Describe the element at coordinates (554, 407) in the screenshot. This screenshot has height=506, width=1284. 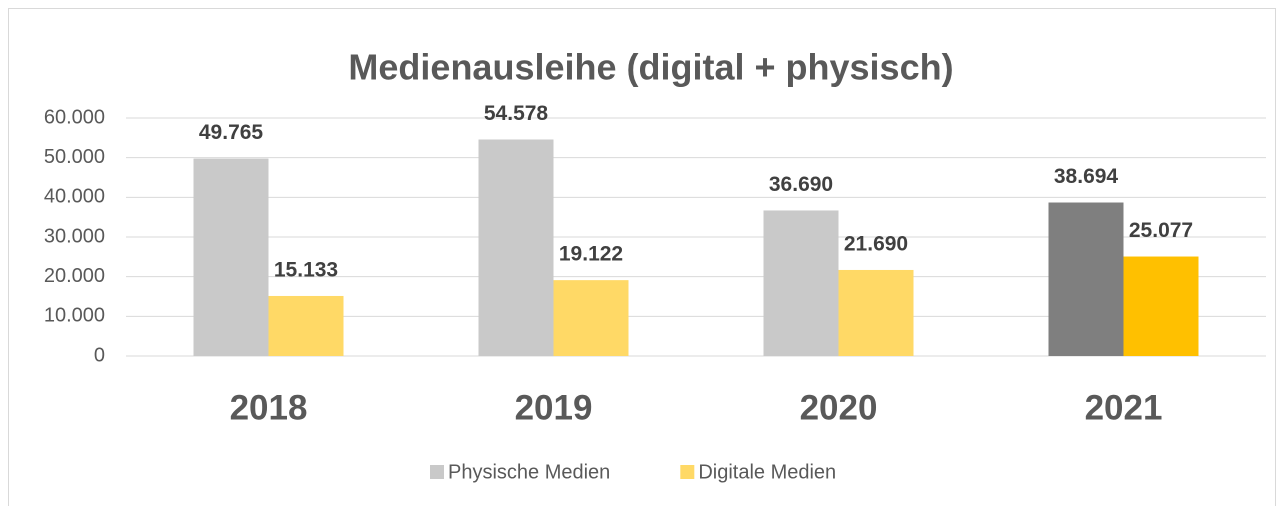
I see `x-tick-label: 2019` at that location.